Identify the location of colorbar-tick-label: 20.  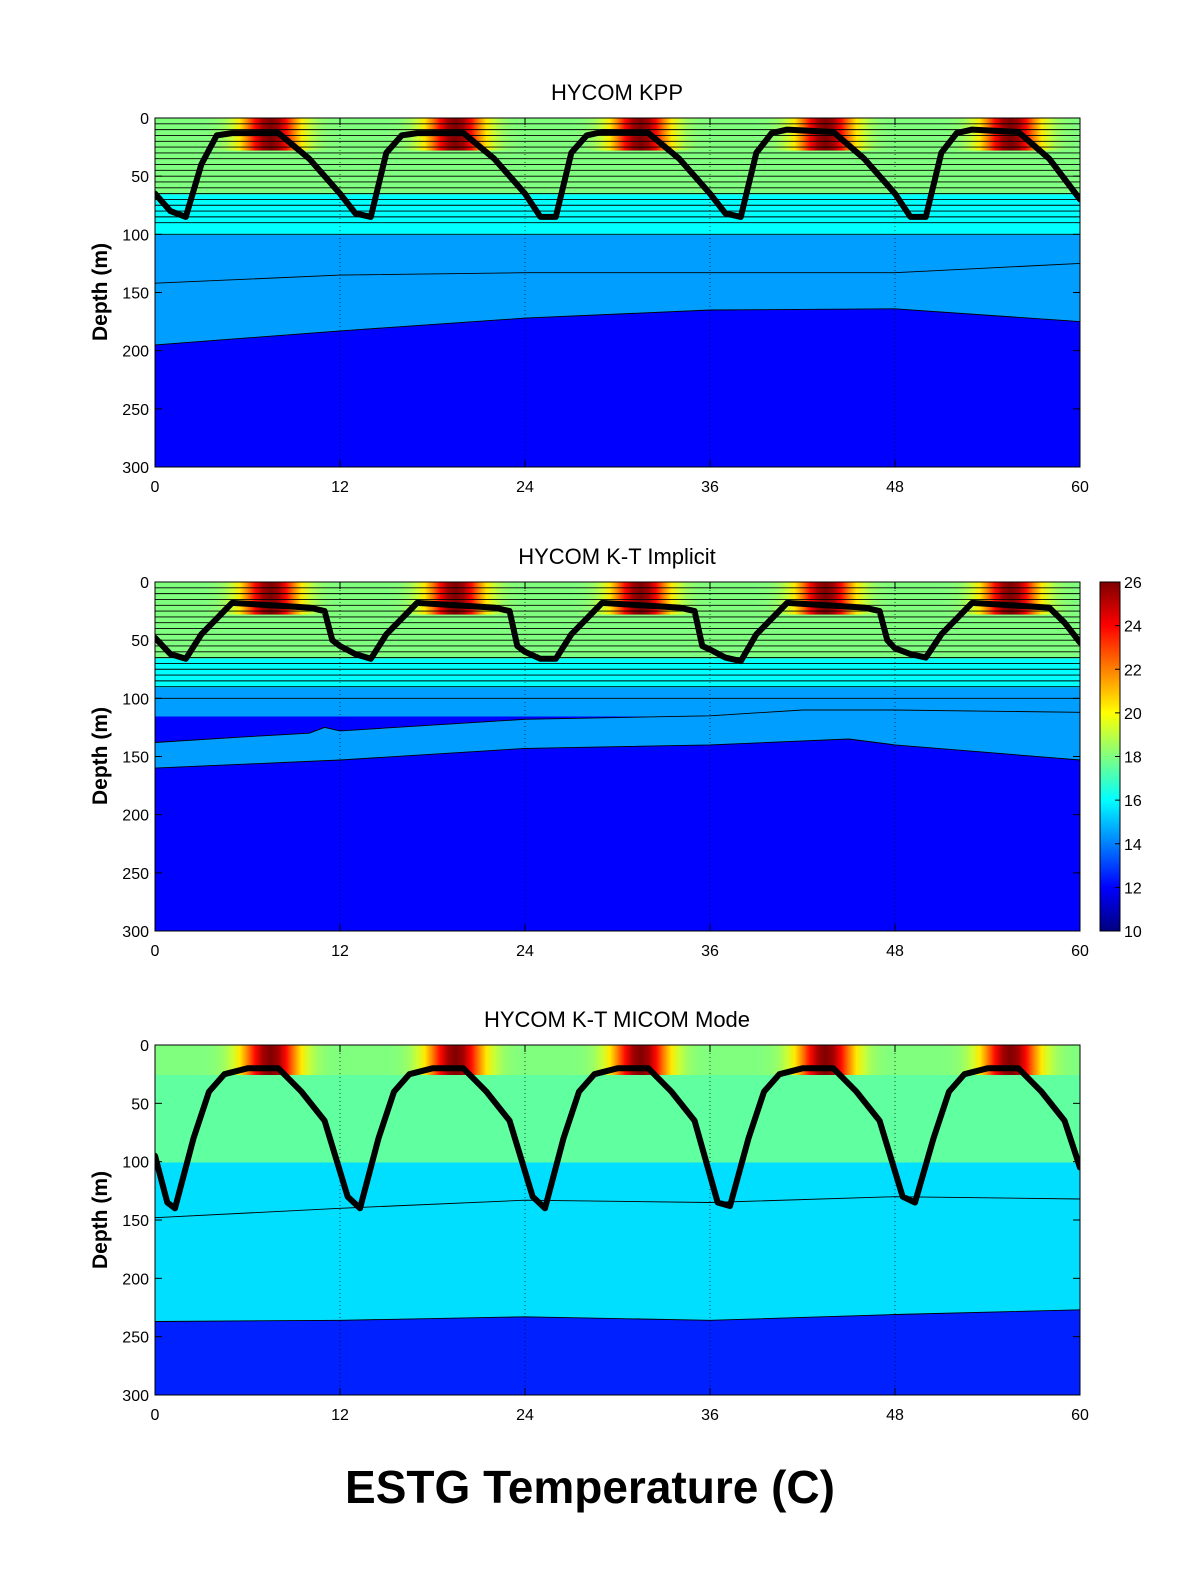
(1133, 714).